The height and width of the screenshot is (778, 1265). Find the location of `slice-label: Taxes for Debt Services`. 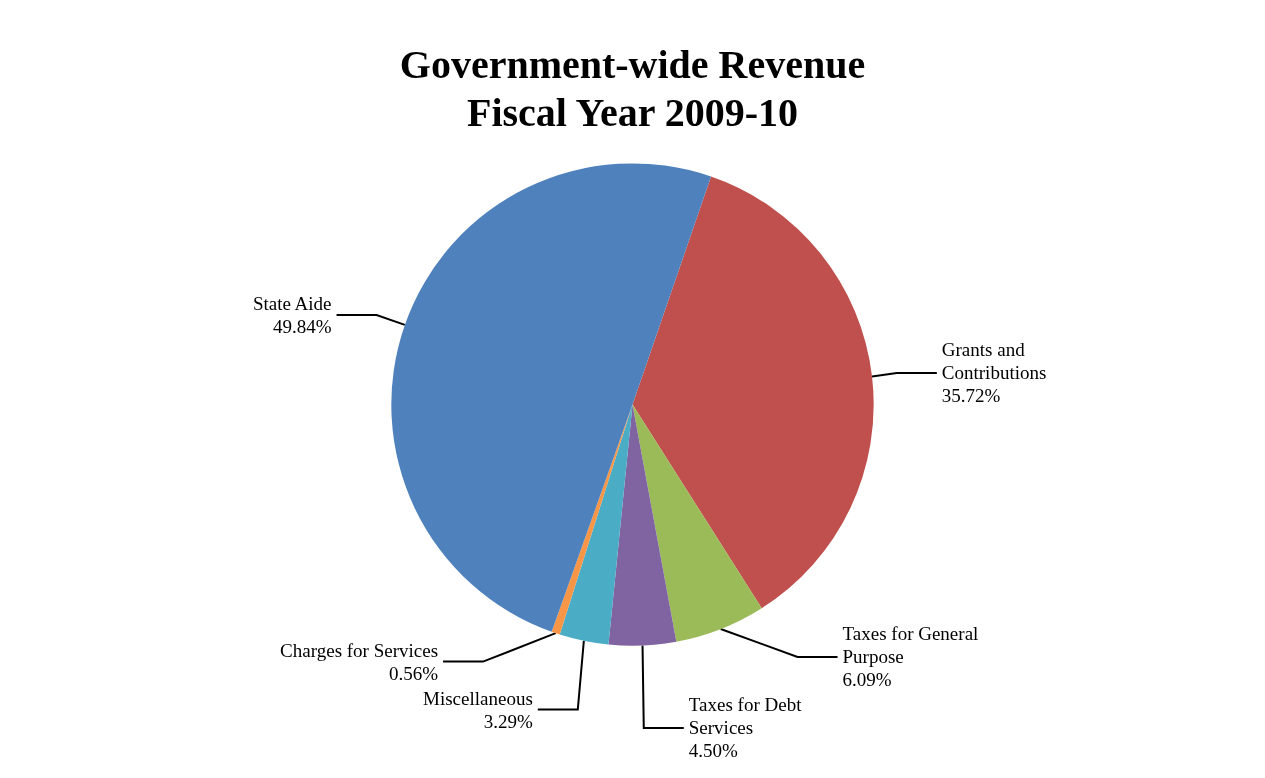

slice-label: Taxes for Debt Services is located at coordinates (747, 716).